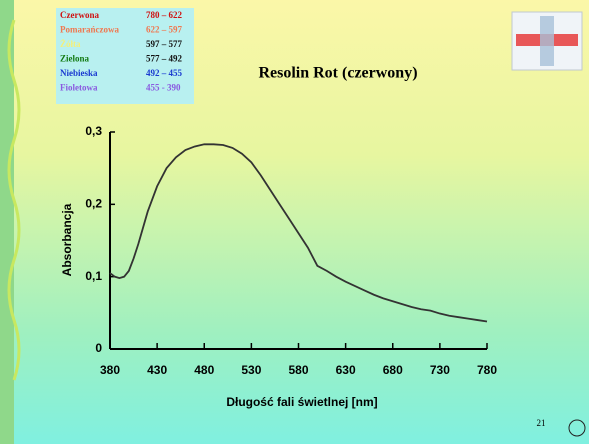 The width and height of the screenshot is (589, 444). Describe the element at coordinates (487, 370) in the screenshot. I see `x-tick-label: 780` at that location.